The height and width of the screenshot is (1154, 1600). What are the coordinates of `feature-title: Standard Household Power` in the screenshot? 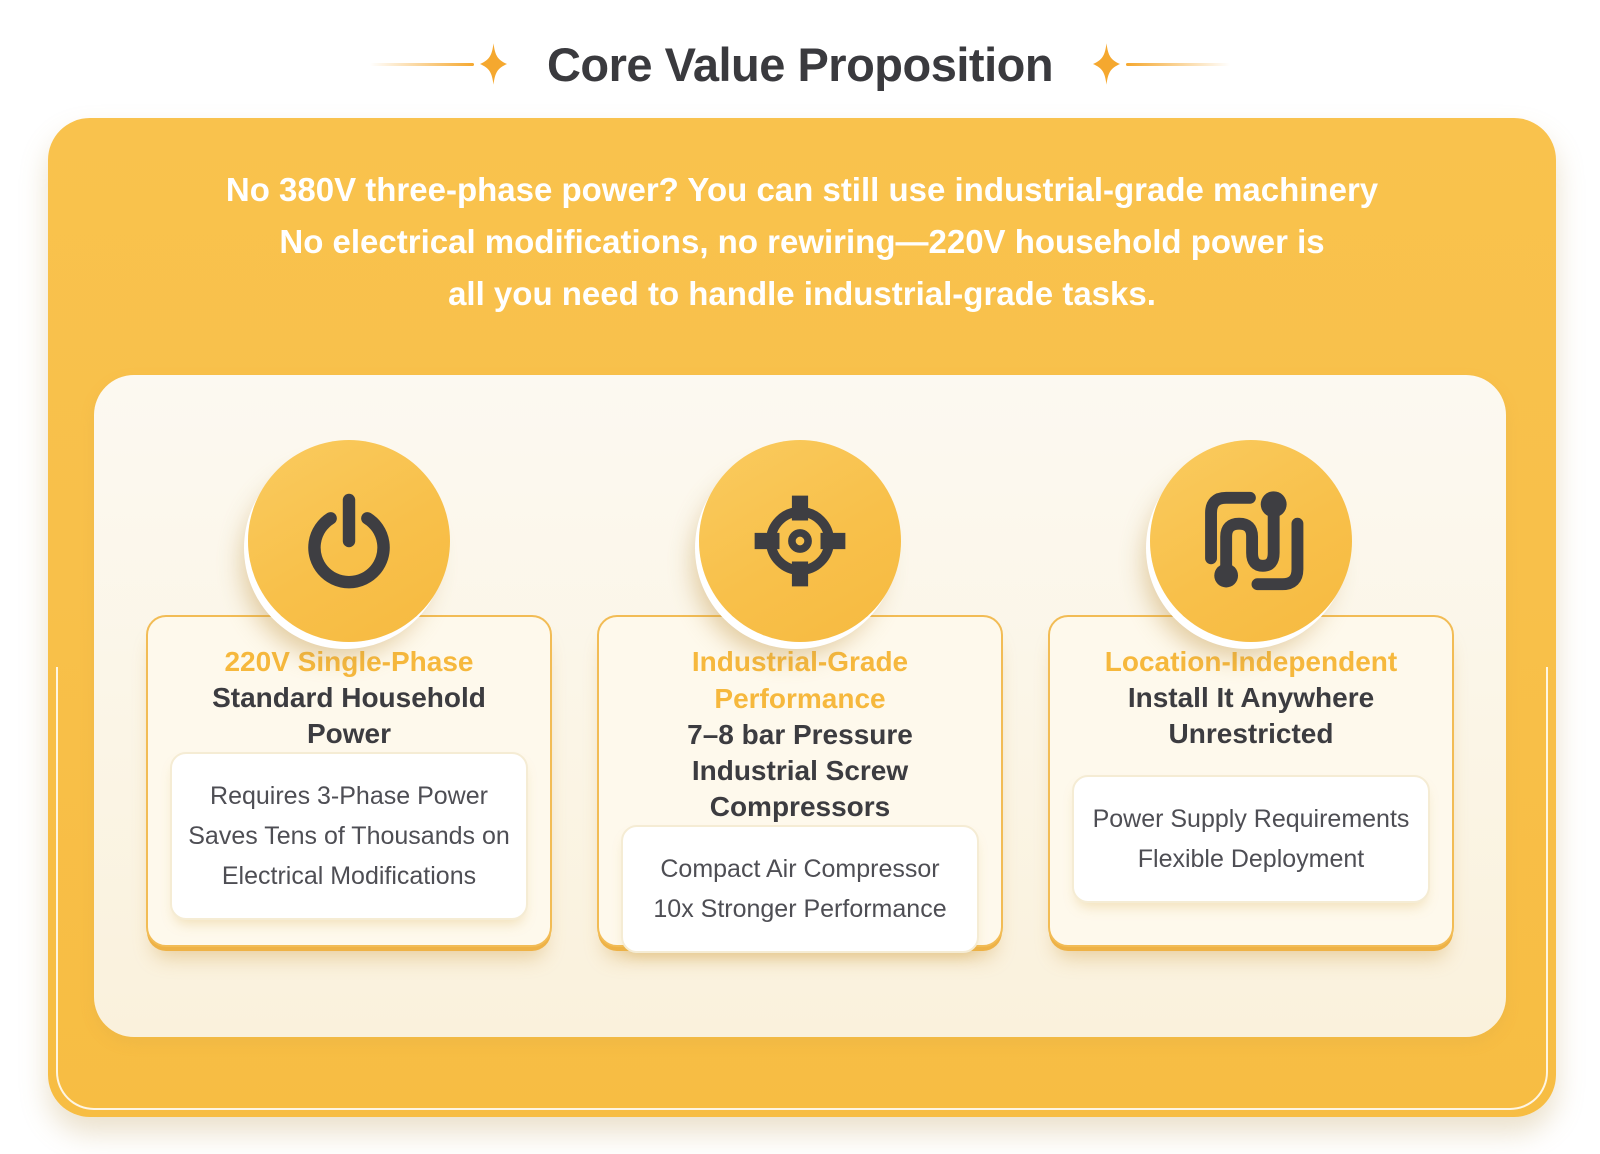 It's located at (349, 715).